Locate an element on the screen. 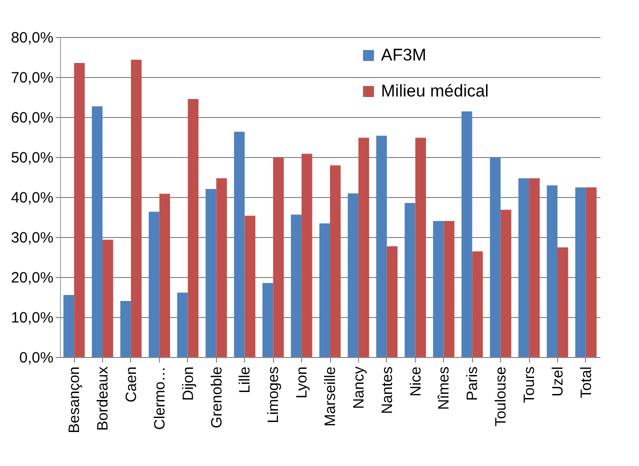 This screenshot has width=639, height=466. legend-label: Milieu médical is located at coordinates (435, 91).